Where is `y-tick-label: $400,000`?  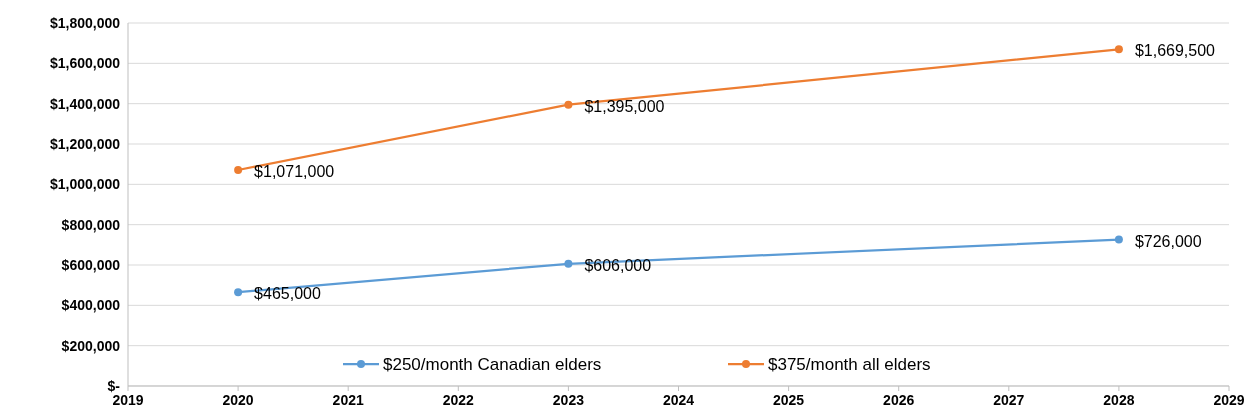
y-tick-label: $400,000 is located at coordinates (91, 305).